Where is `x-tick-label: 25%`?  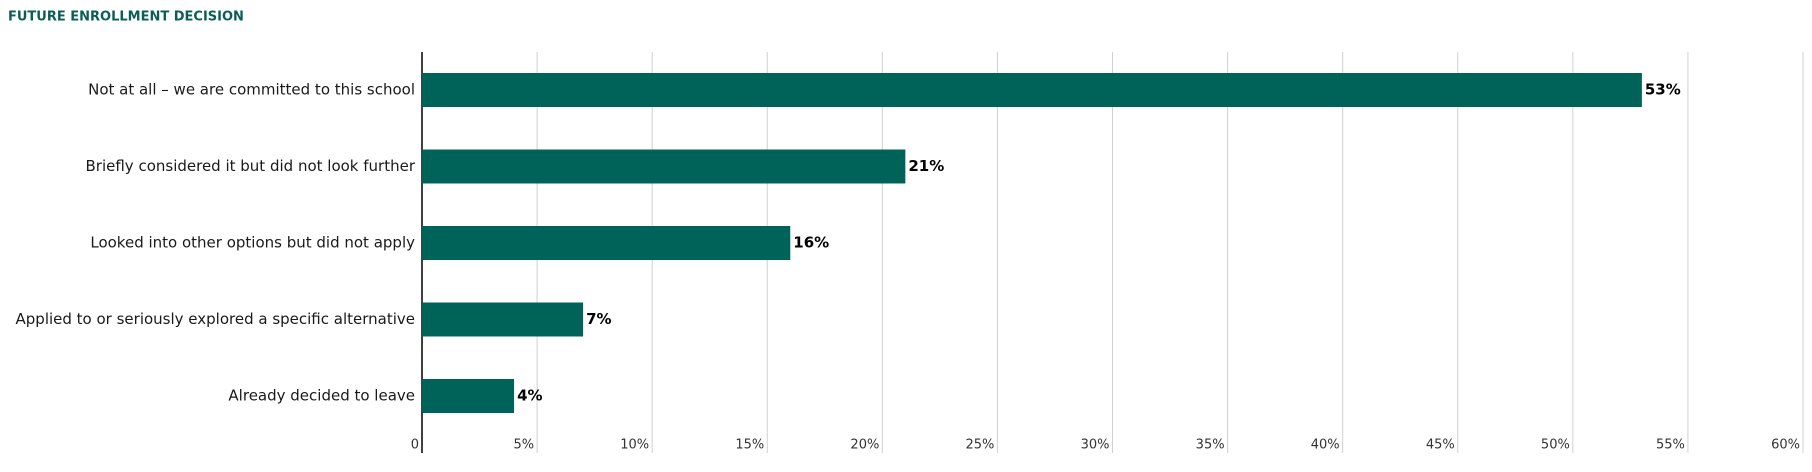
x-tick-label: 25% is located at coordinates (980, 445).